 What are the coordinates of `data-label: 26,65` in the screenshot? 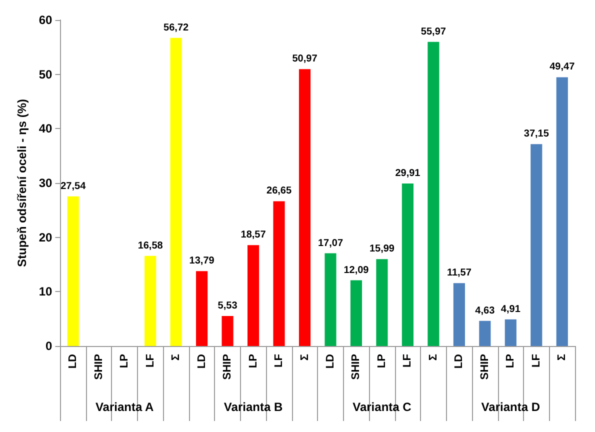 It's located at (279, 191).